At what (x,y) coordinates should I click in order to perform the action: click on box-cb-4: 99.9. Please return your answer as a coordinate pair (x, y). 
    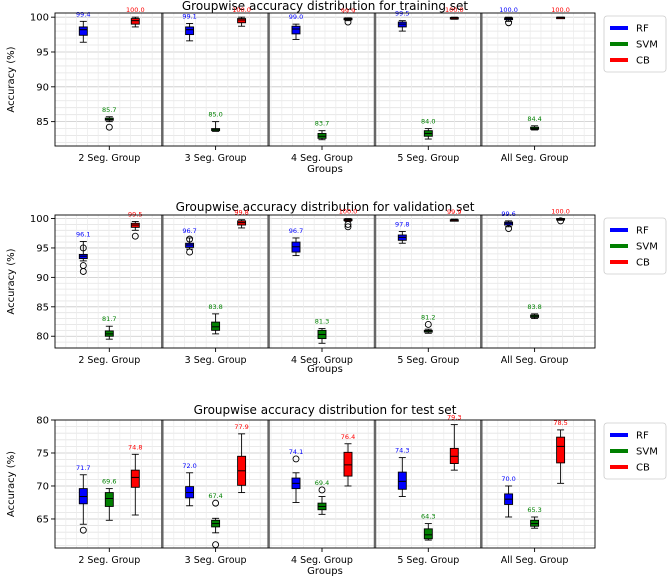
    Looking at the image, I should click on (454, 215).